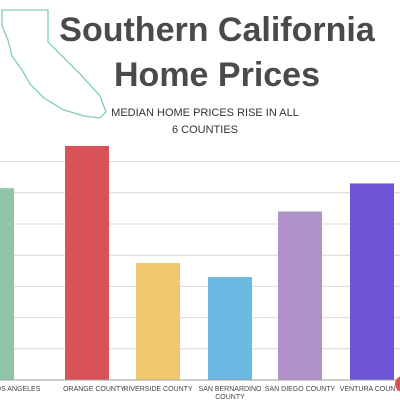  What do you see at coordinates (217, 75) in the screenshot?
I see `title-line-2: Home Prices` at bounding box center [217, 75].